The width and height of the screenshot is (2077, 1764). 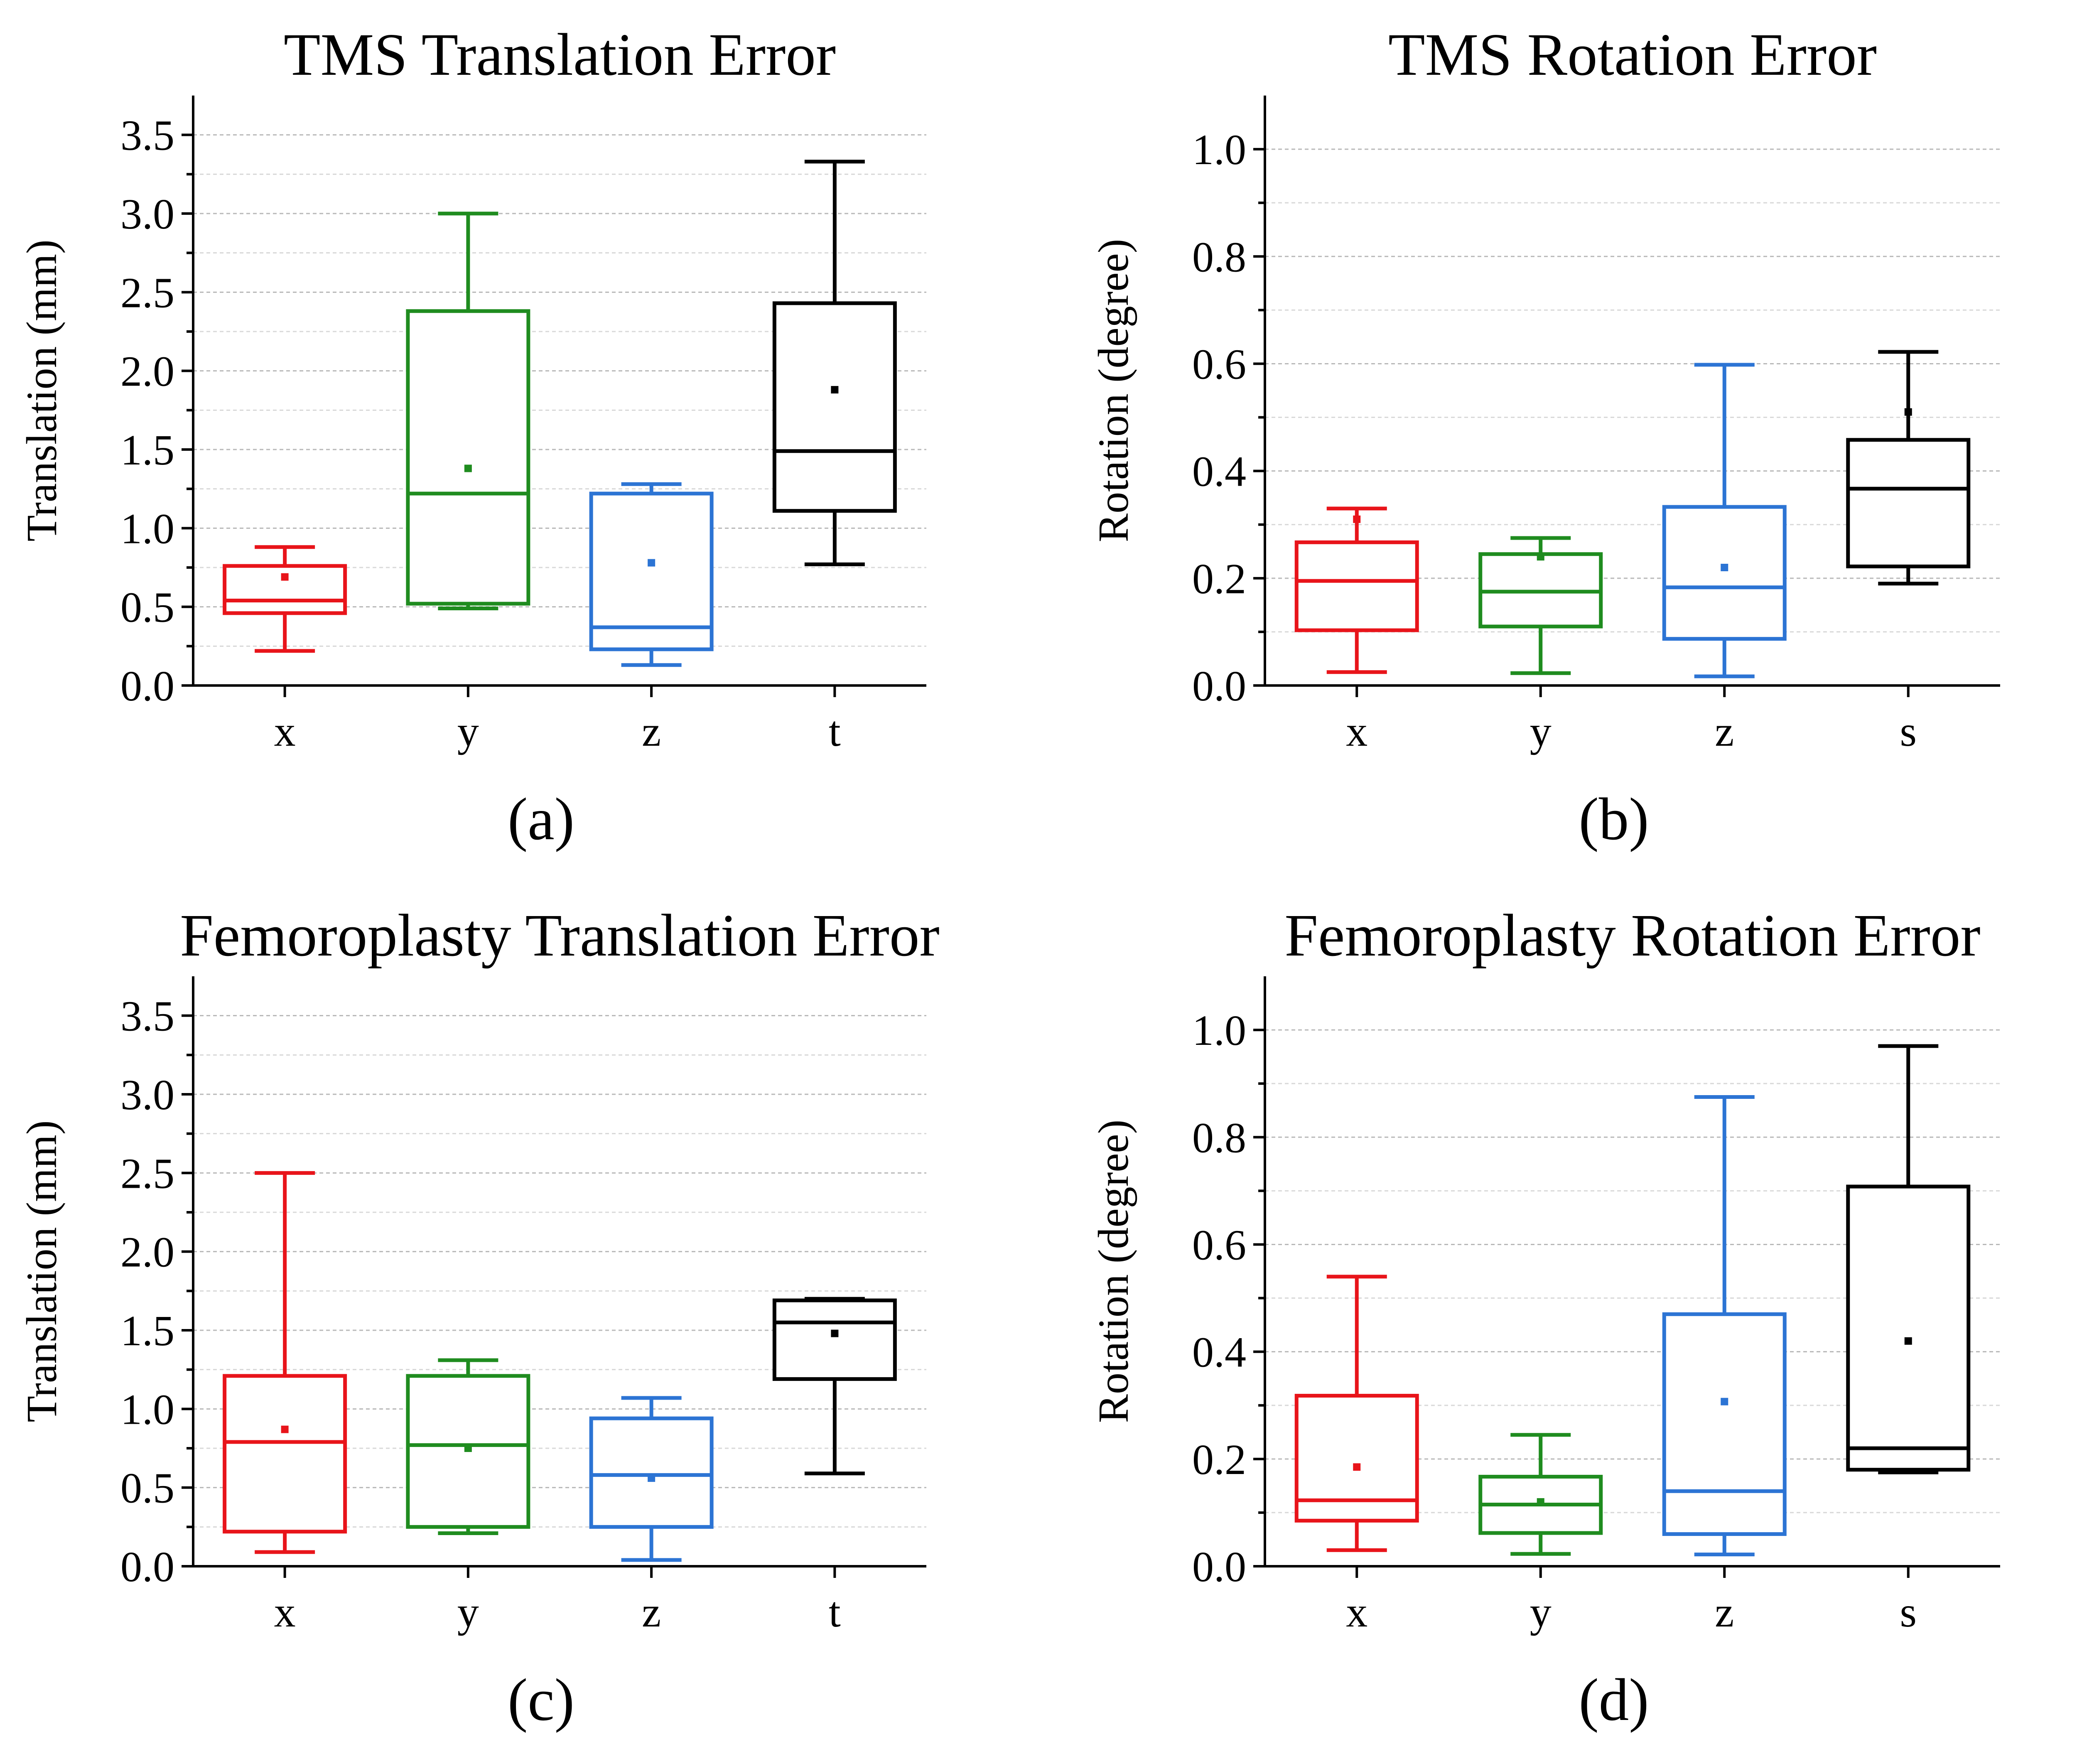 I want to click on y-tick-label: 2.5, so click(x=147, y=293).